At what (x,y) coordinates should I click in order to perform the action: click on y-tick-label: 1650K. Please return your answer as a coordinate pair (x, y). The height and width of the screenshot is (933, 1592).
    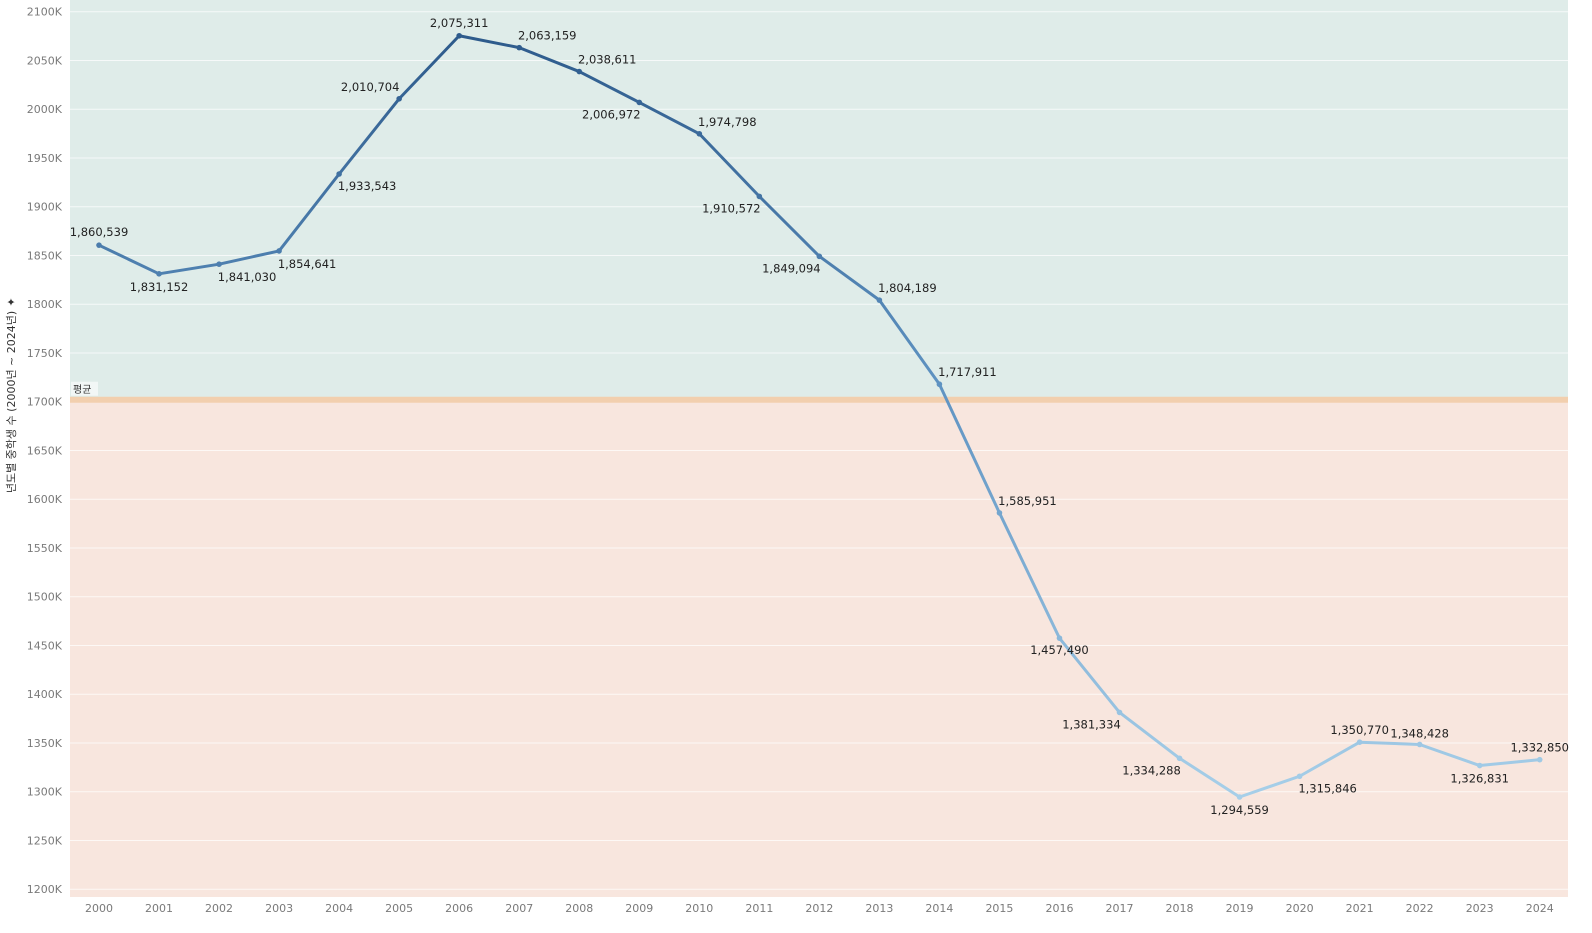
    Looking at the image, I should click on (45, 450).